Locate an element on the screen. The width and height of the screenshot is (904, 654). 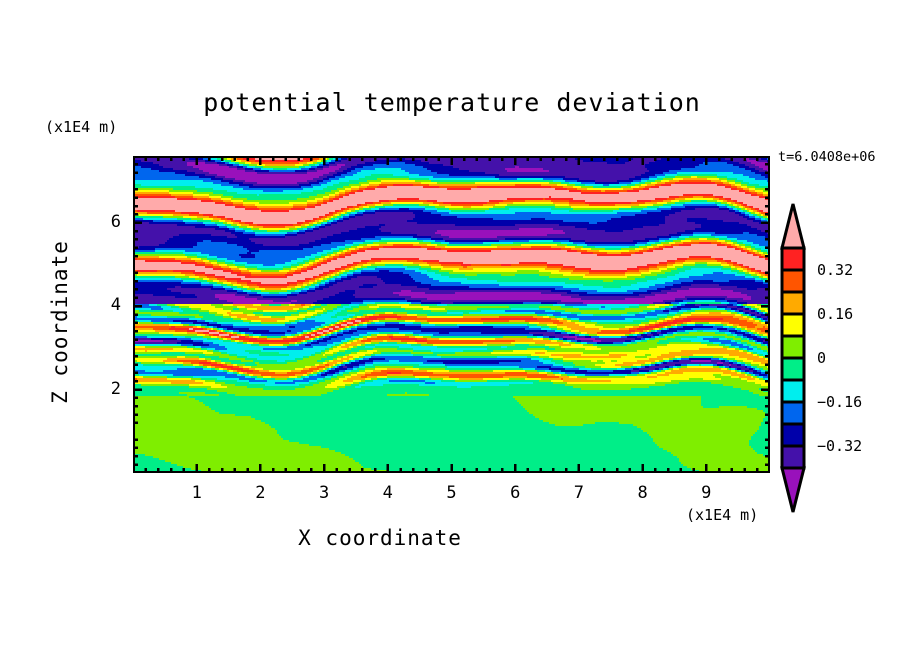
x-tick-label: 1 is located at coordinates (196, 493).